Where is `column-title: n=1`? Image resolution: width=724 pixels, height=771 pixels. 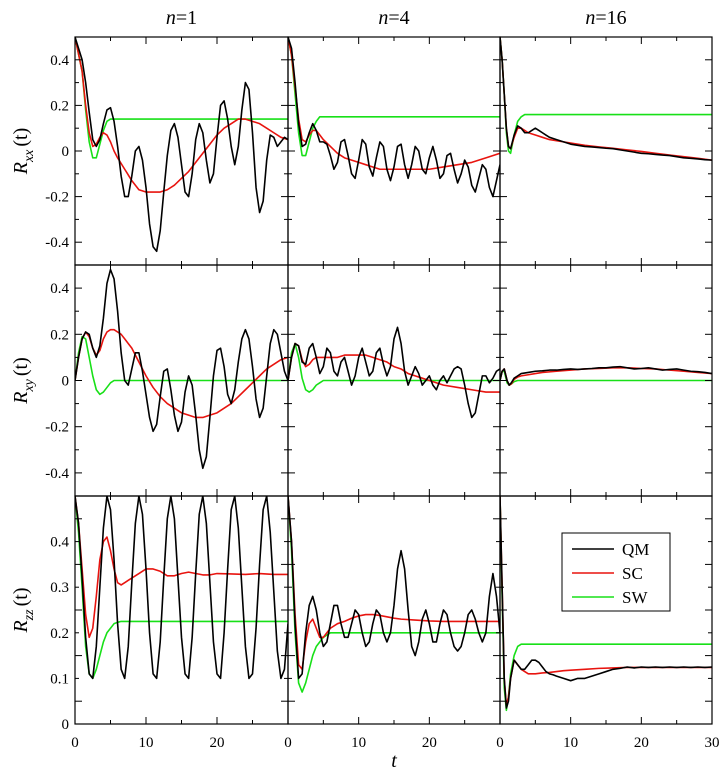
column-title: n=1 is located at coordinates (181, 18).